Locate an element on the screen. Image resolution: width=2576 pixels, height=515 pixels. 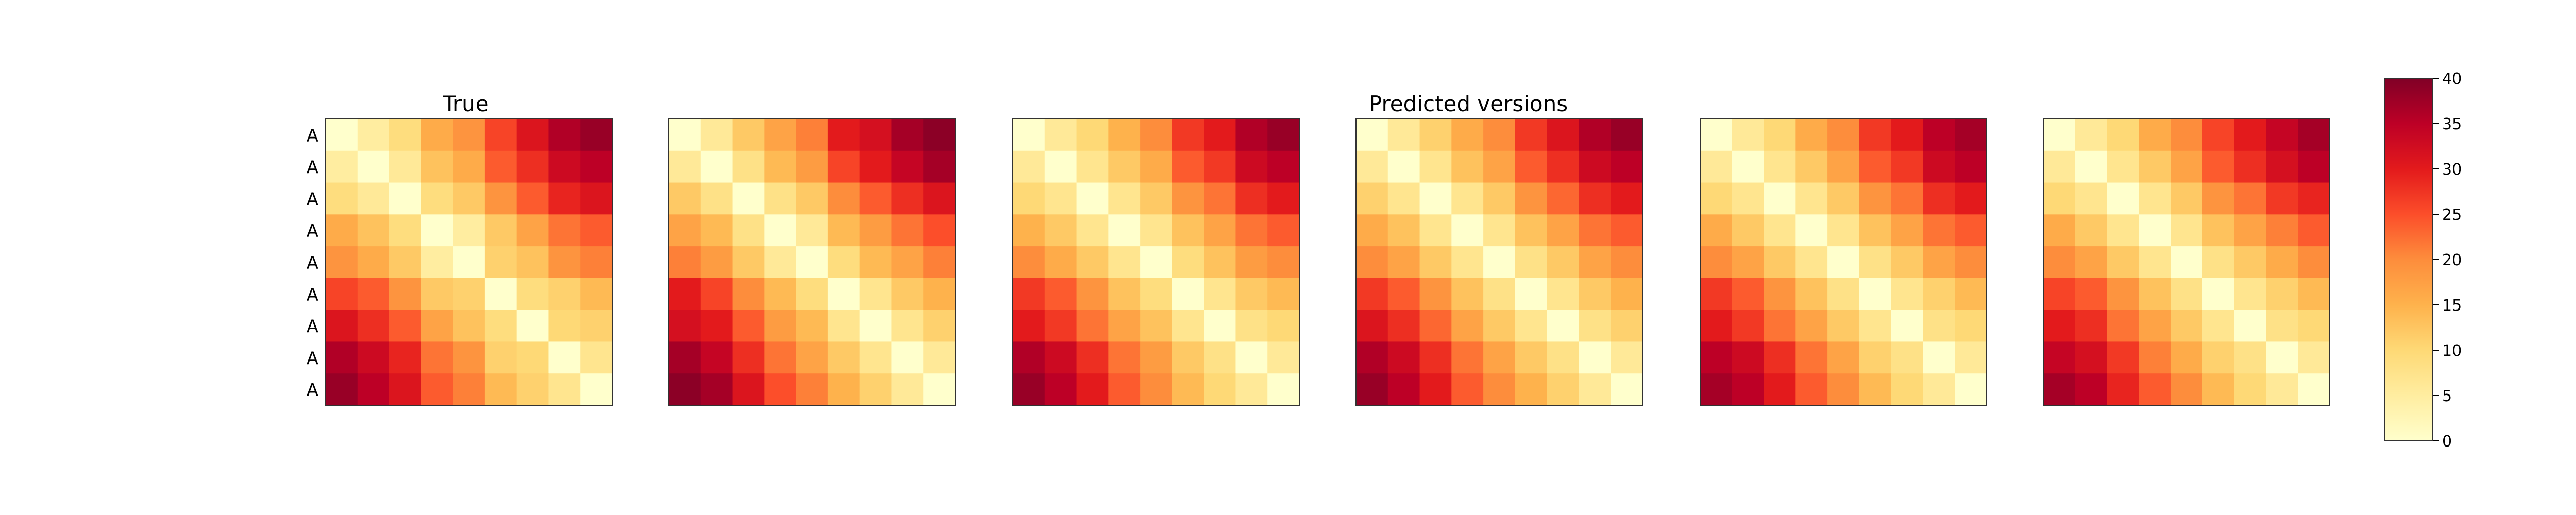
colorbar-tick-label: 20 is located at coordinates (2452, 260).